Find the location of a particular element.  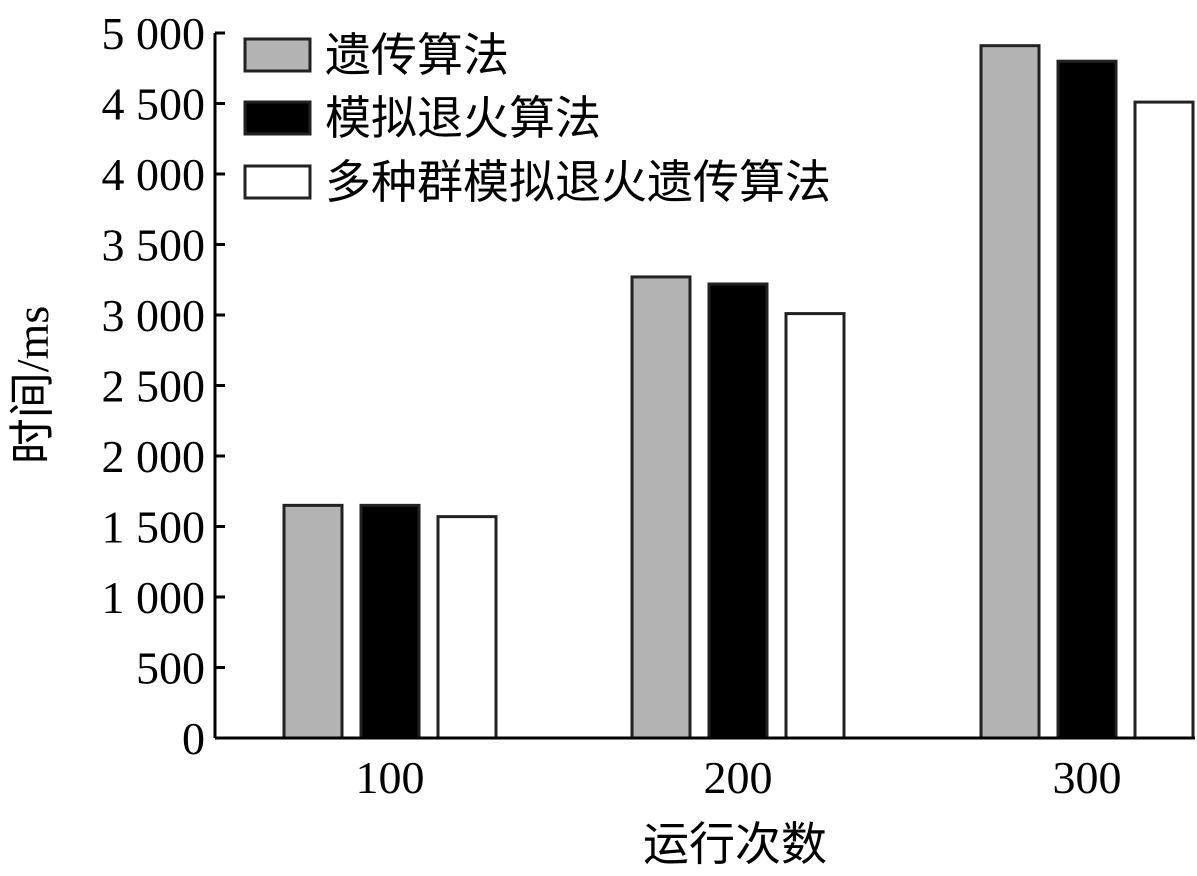

y-tick-label: 500 is located at coordinates (170, 668).